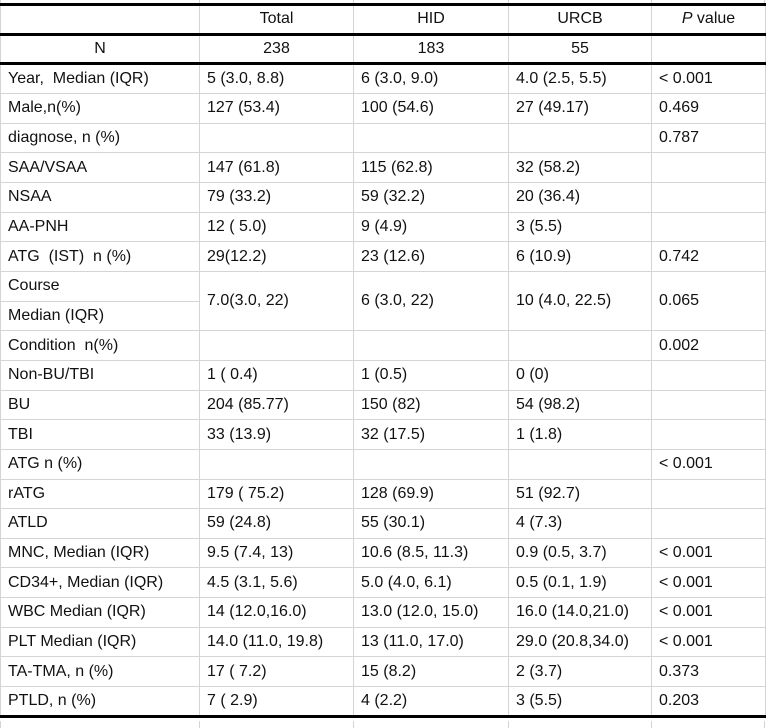 This screenshot has width=770, height=728. Describe the element at coordinates (276, 167) in the screenshot. I see `cell-total: 147 (61.8)` at that location.